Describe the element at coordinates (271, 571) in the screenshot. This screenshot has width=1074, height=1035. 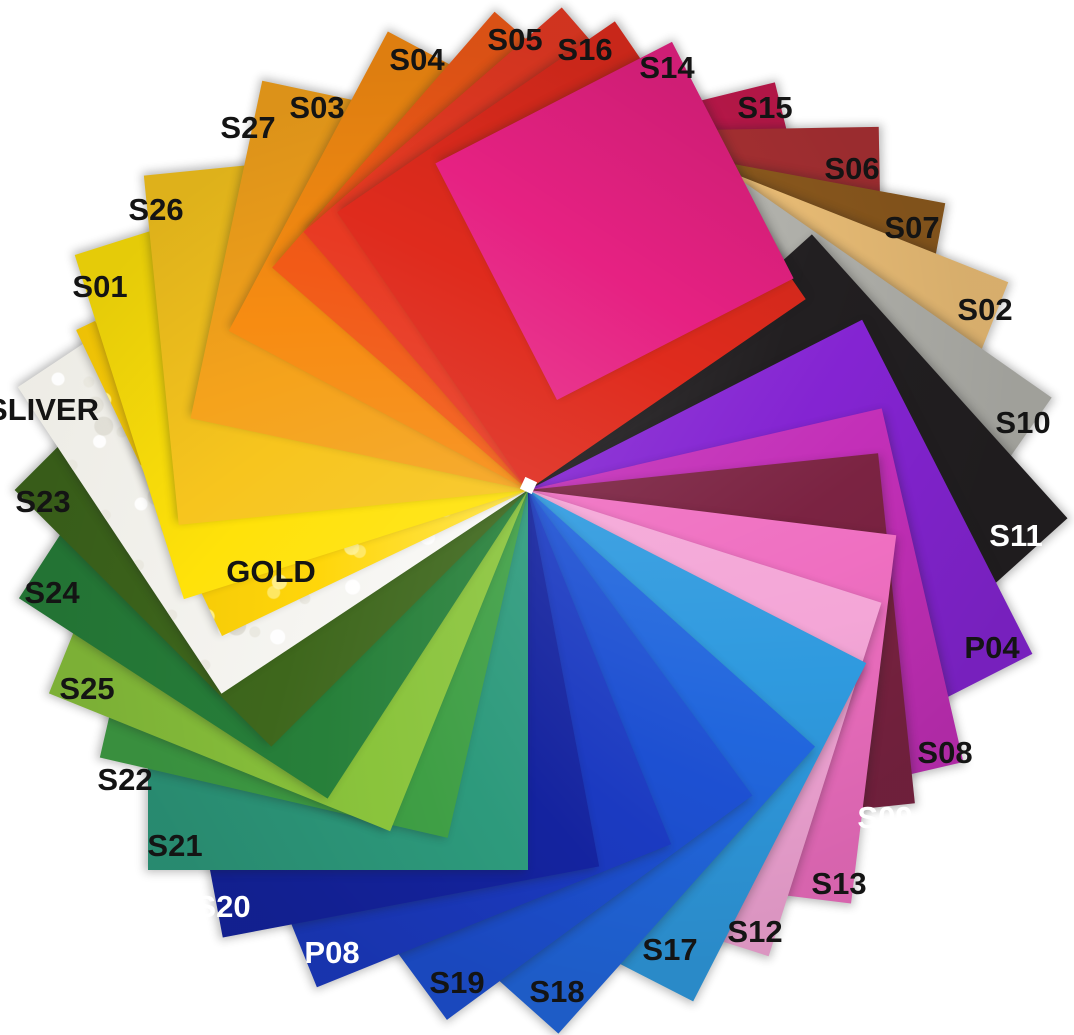
I see `sheet-label-gold: GOLD` at that location.